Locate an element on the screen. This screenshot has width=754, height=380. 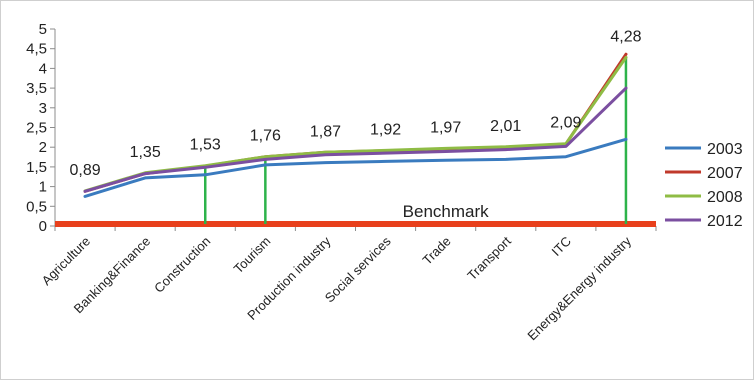
benchmark-label: Benchmark is located at coordinates (446, 211).